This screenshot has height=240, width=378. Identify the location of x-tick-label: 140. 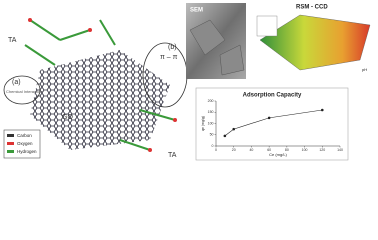
(340, 150).